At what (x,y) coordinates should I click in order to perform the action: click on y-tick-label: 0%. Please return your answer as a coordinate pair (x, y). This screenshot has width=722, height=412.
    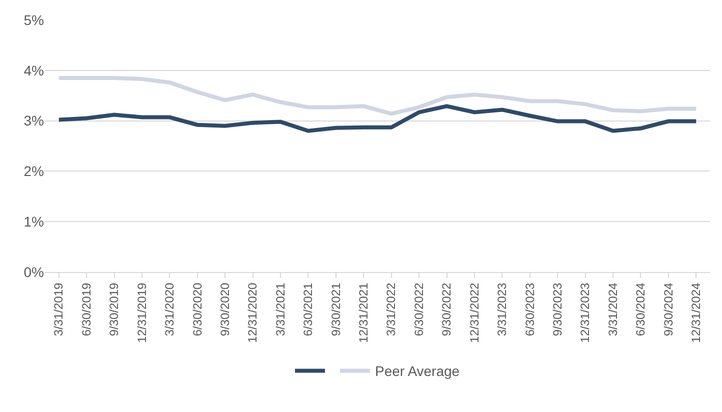
    Looking at the image, I should click on (34, 272).